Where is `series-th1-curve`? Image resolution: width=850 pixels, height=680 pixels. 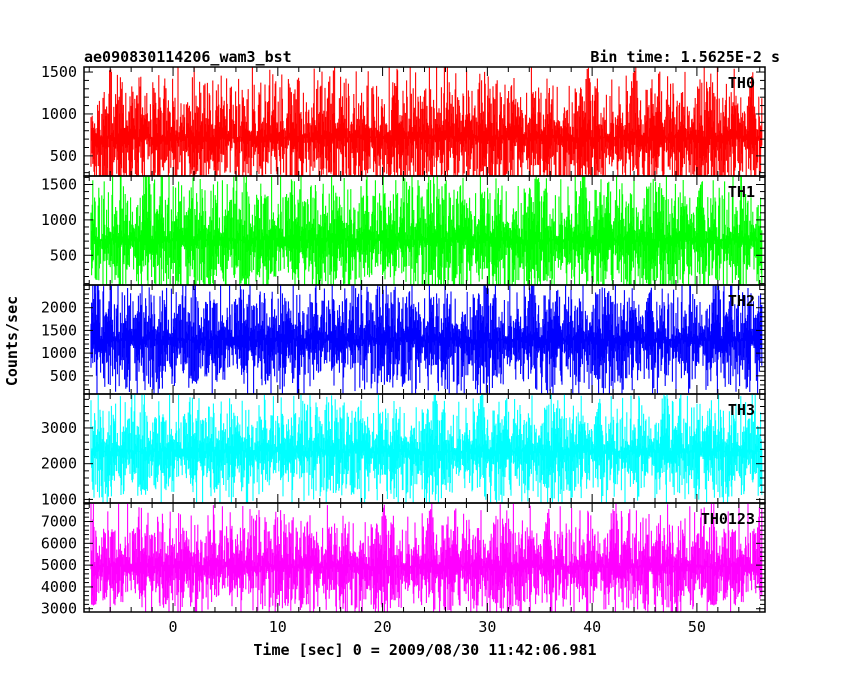 series-th1-curve is located at coordinates (426, 230).